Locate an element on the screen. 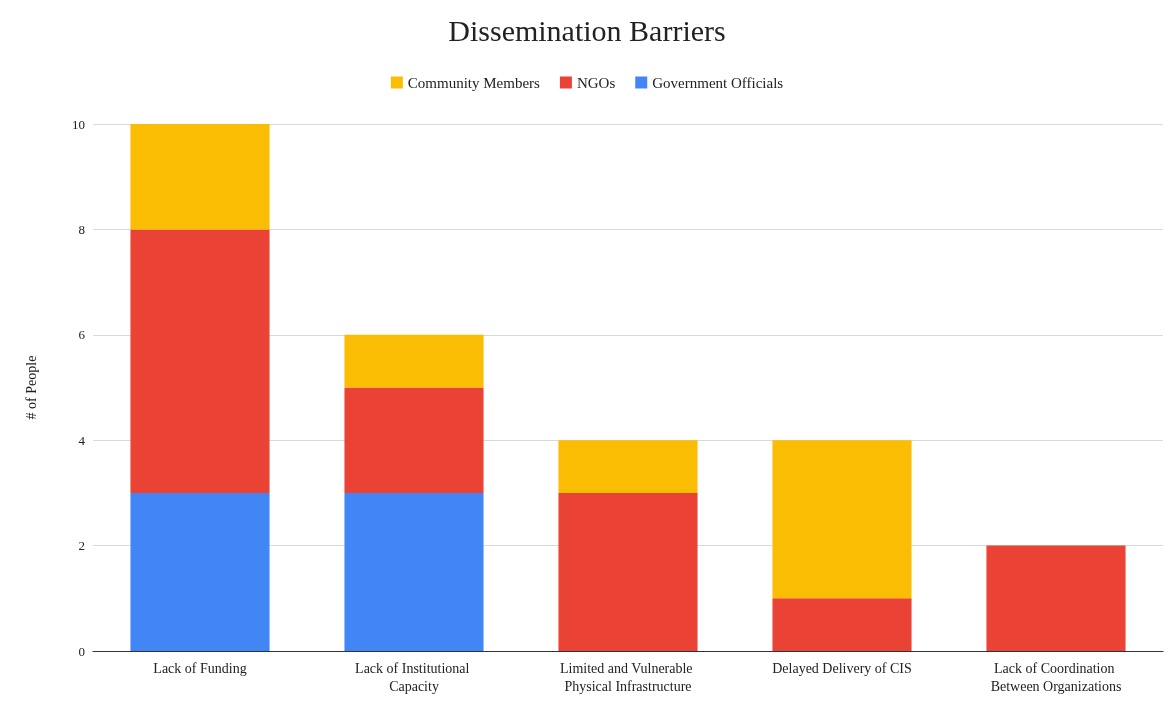 This screenshot has height=705, width=1174. chart-title: Dissemination Barriers is located at coordinates (587, 30).